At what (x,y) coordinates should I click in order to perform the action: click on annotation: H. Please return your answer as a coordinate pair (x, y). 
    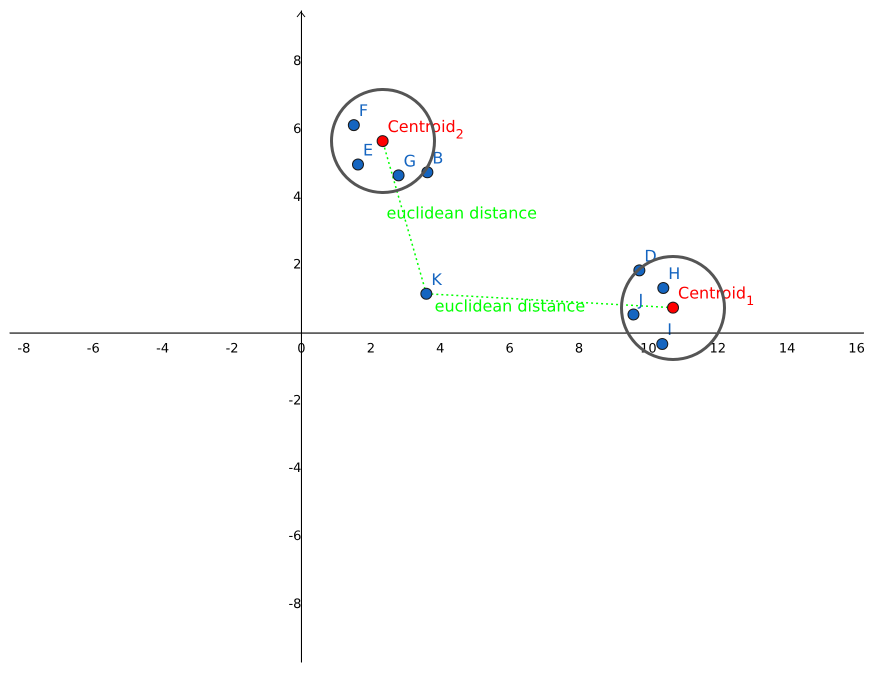
    Looking at the image, I should click on (674, 273).